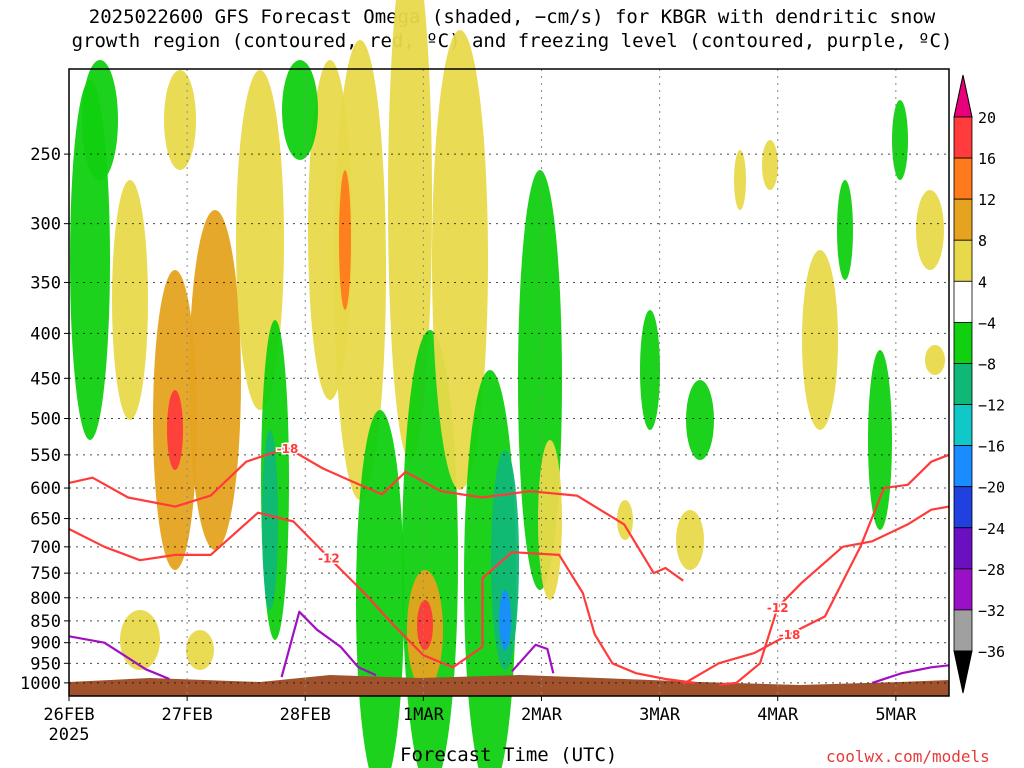  Describe the element at coordinates (542, 715) in the screenshot. I see `x-tick-label: 2MAR` at that location.